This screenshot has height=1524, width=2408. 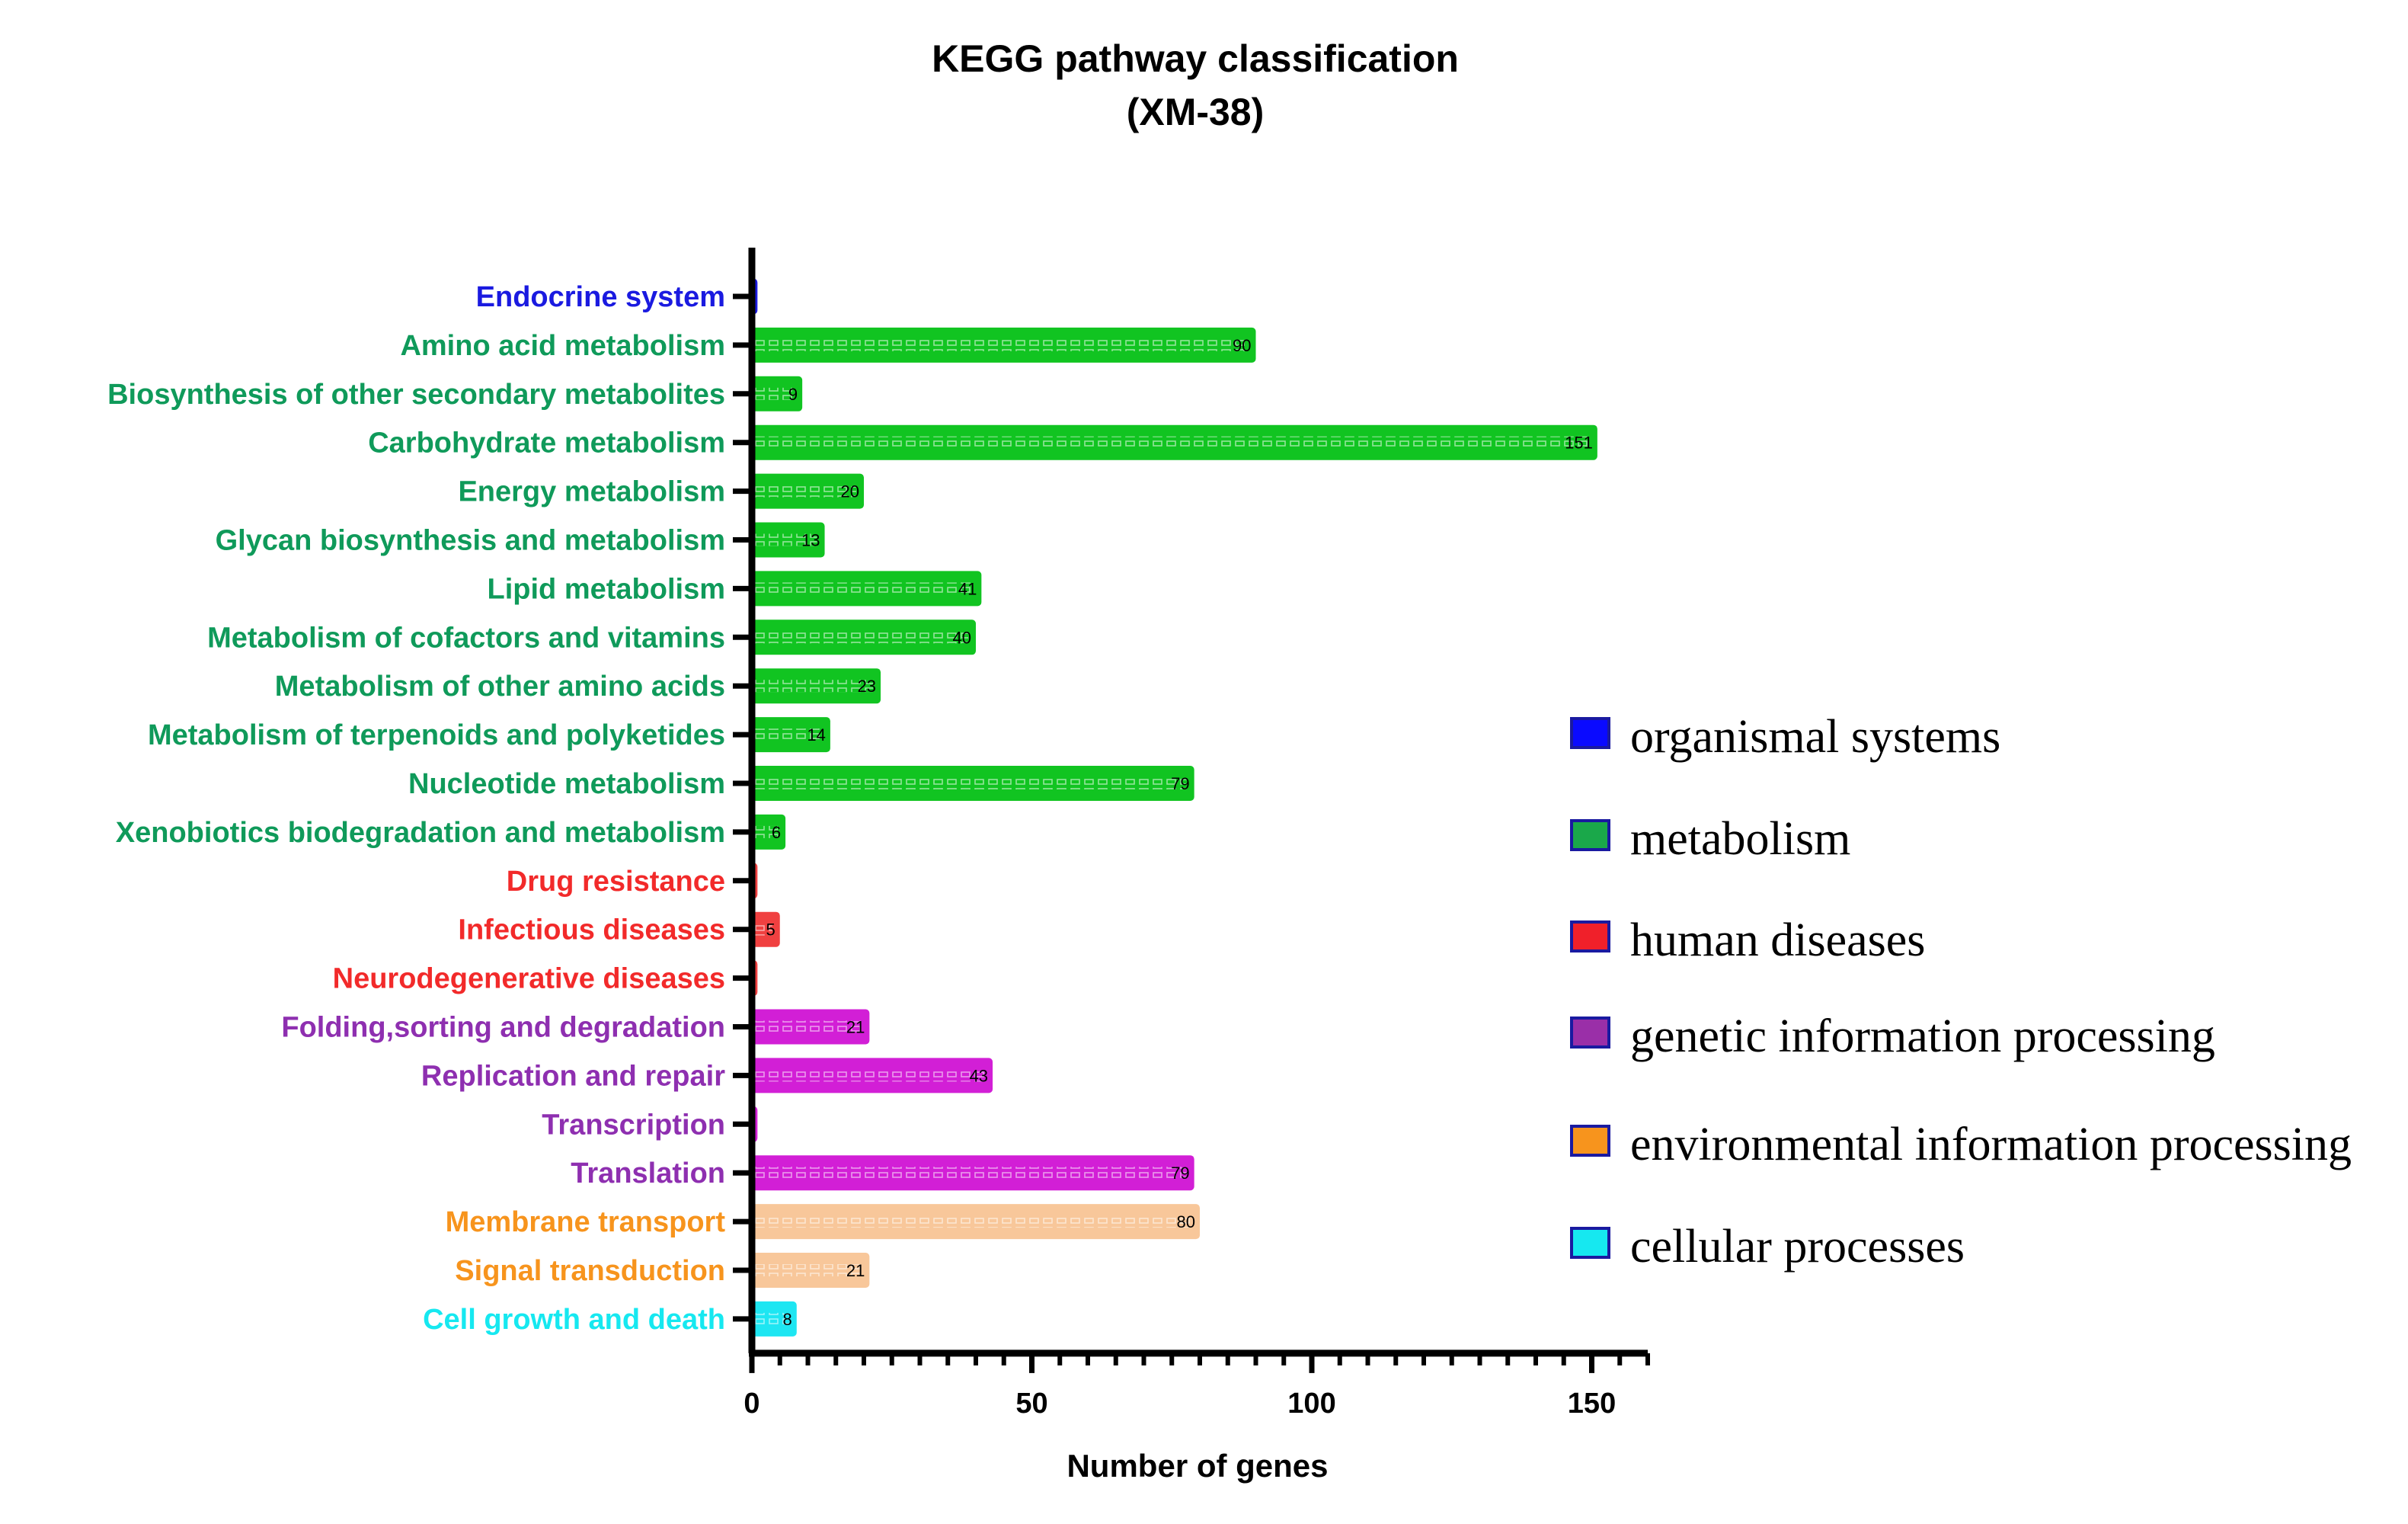 What do you see at coordinates (971, 783) in the screenshot?
I see `bar-pattern-nucleotide-metabolism` at bounding box center [971, 783].